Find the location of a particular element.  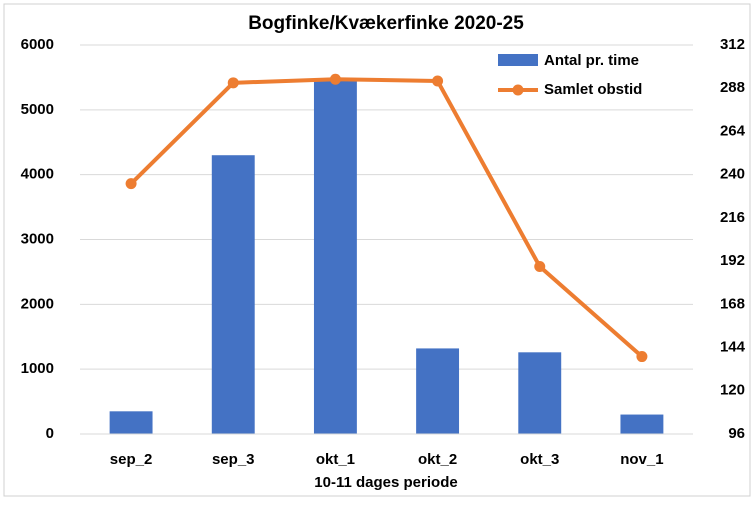

y-tick-label: 6000 is located at coordinates (37, 44).